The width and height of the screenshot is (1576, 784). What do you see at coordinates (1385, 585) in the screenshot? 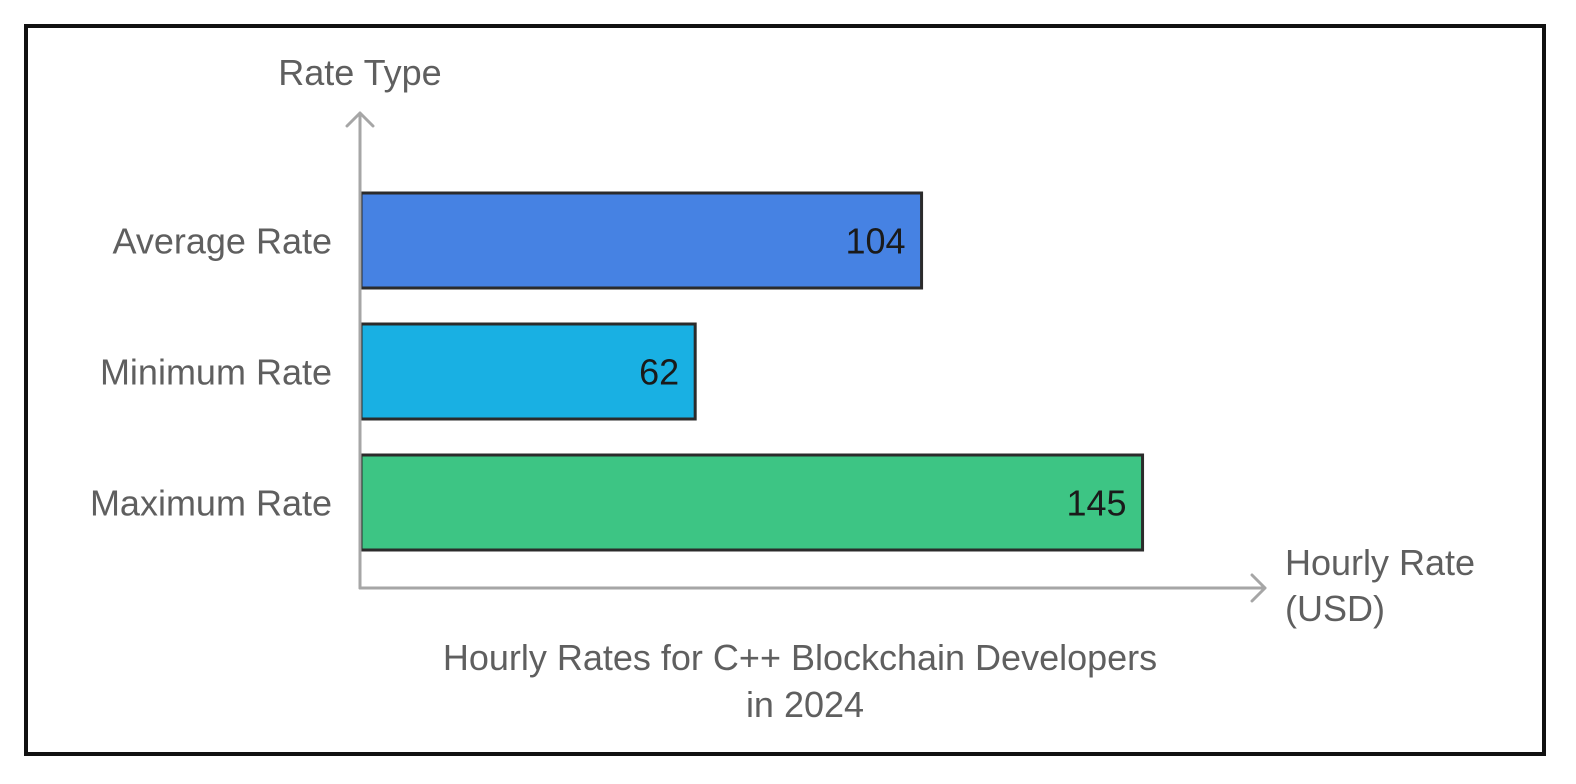
I see `x-axis-title: Hourly Rate (USD)` at bounding box center [1385, 585].